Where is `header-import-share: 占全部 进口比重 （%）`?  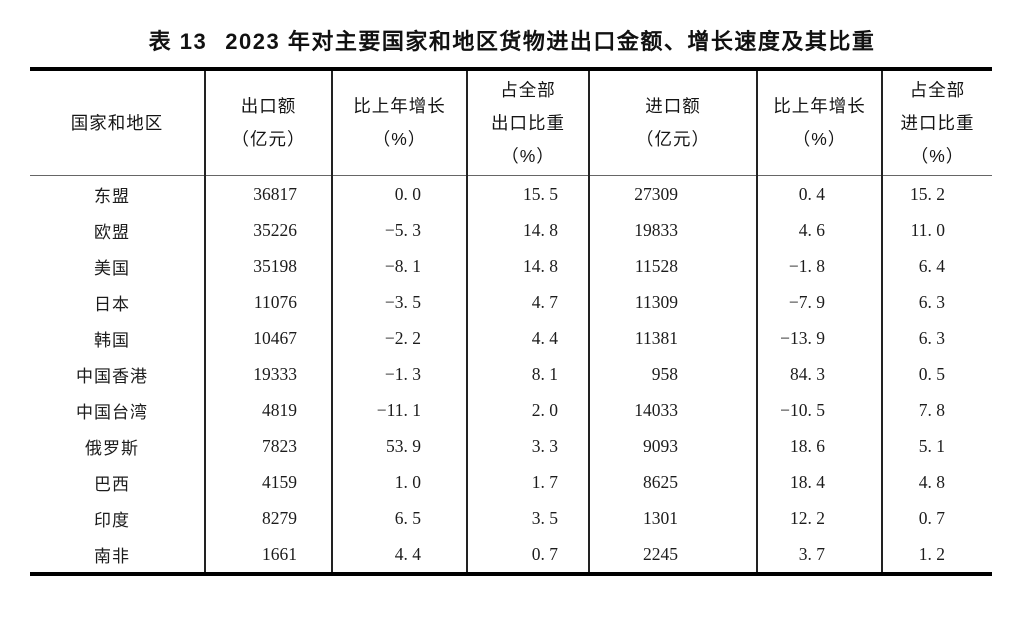 header-import-share: 占全部 进口比重 （%） is located at coordinates (937, 122).